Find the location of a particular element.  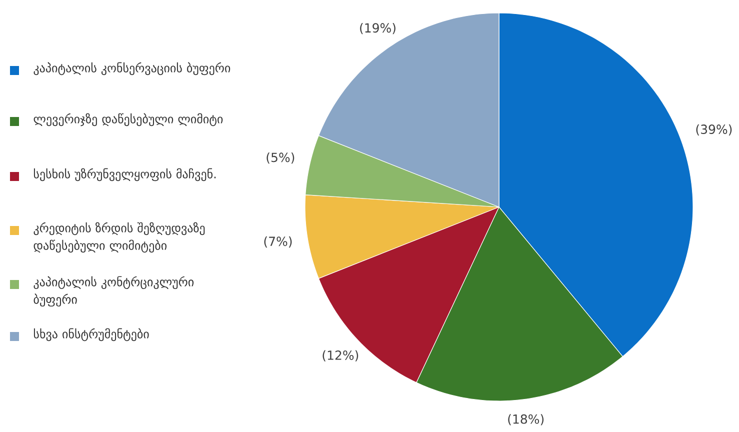

data-label: (5%) is located at coordinates (280, 158).